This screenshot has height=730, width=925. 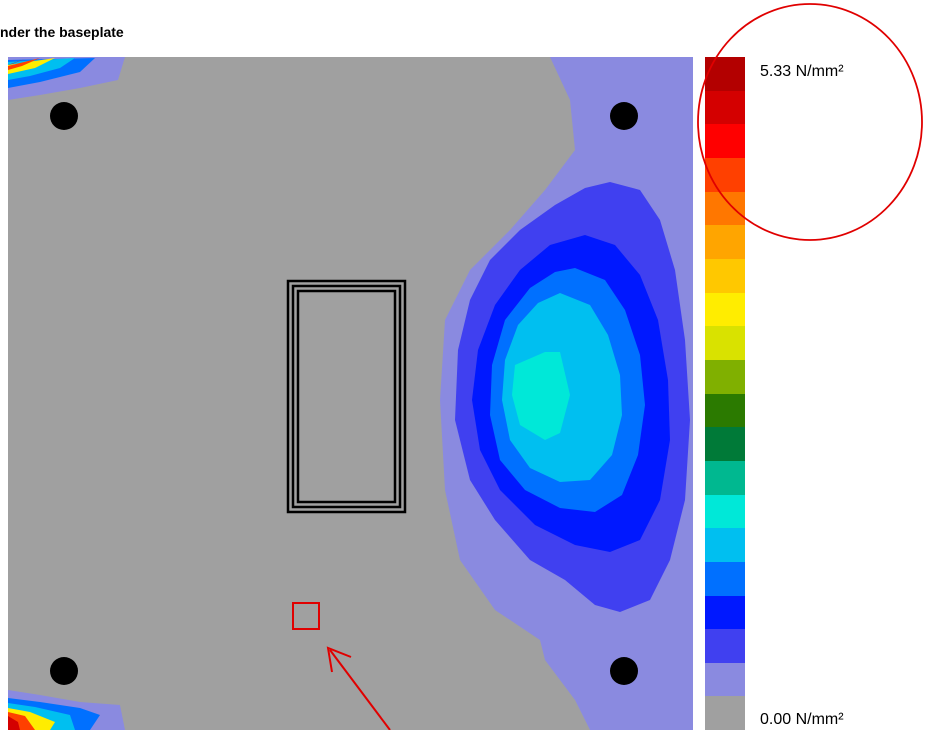 What do you see at coordinates (62, 32) in the screenshot?
I see `plot-title: nder the baseplate` at bounding box center [62, 32].